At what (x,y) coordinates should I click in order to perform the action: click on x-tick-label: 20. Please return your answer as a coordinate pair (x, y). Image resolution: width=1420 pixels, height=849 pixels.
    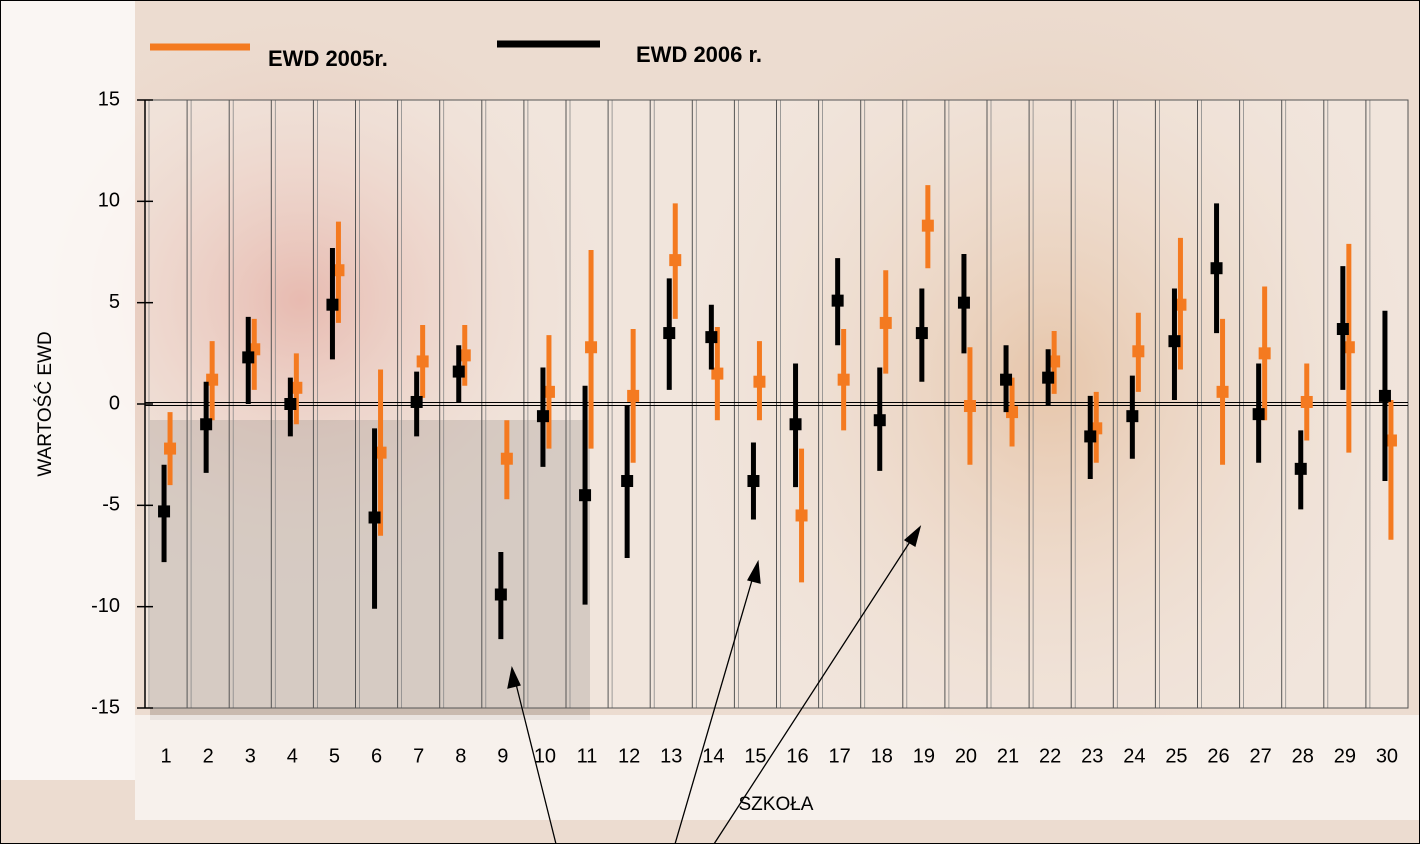
    Looking at the image, I should click on (966, 756).